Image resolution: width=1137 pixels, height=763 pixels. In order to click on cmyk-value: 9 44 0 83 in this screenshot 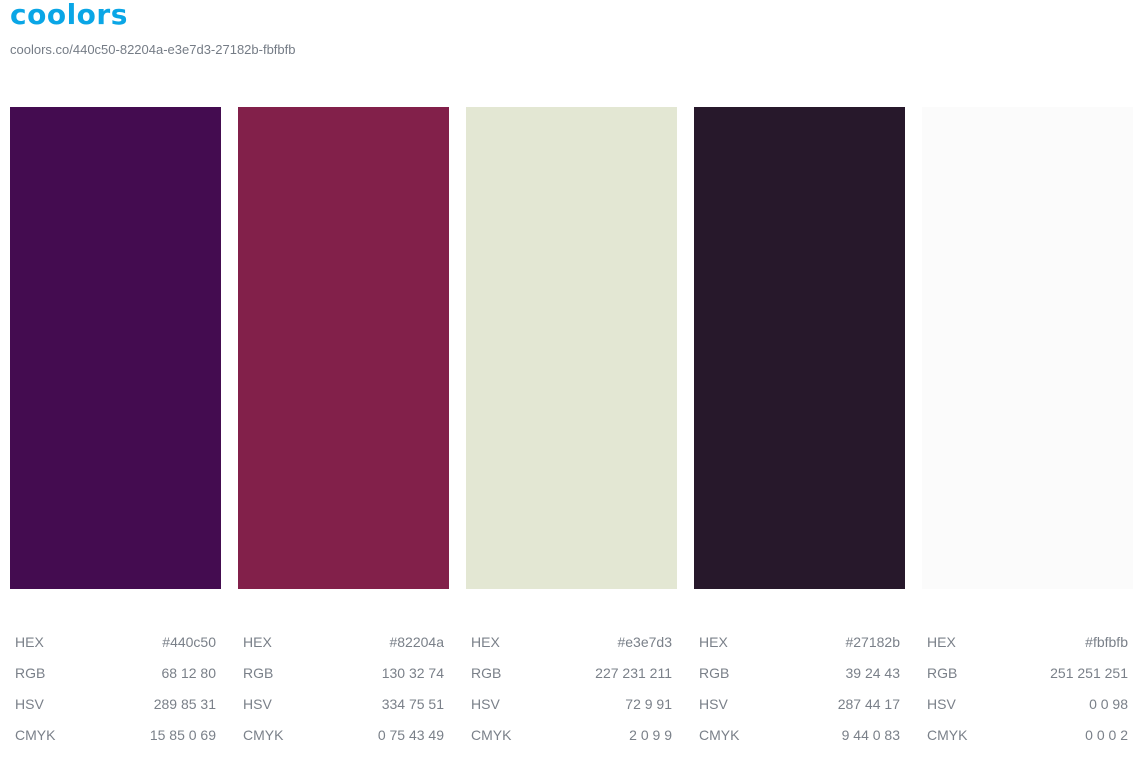, I will do `click(870, 735)`.